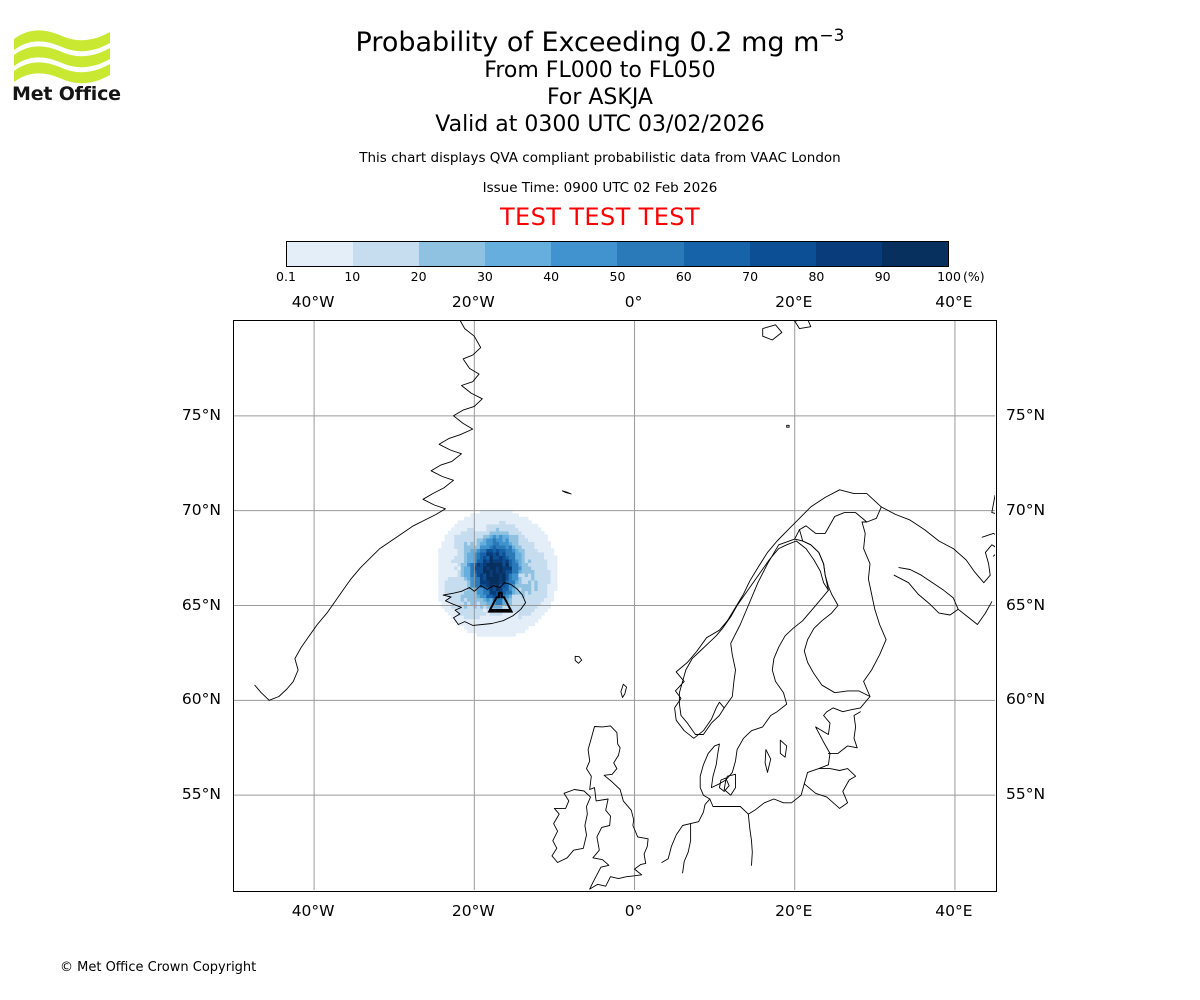  I want to click on lon-tick-top-20°E: 20°E, so click(794, 302).